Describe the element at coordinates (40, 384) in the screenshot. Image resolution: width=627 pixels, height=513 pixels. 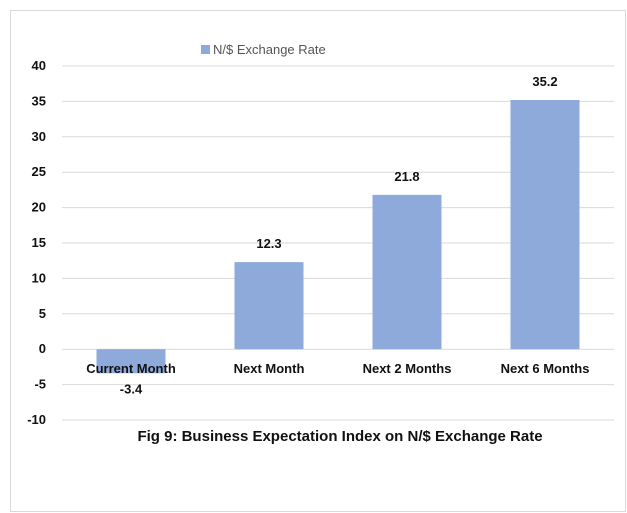
I see `y-tick-label: -5` at that location.